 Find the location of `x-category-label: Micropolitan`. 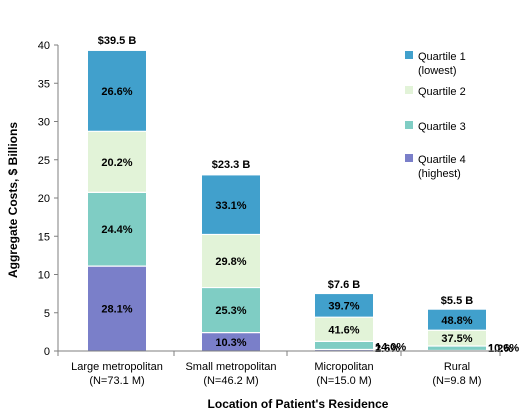

x-category-label: Micropolitan is located at coordinates (343, 367).